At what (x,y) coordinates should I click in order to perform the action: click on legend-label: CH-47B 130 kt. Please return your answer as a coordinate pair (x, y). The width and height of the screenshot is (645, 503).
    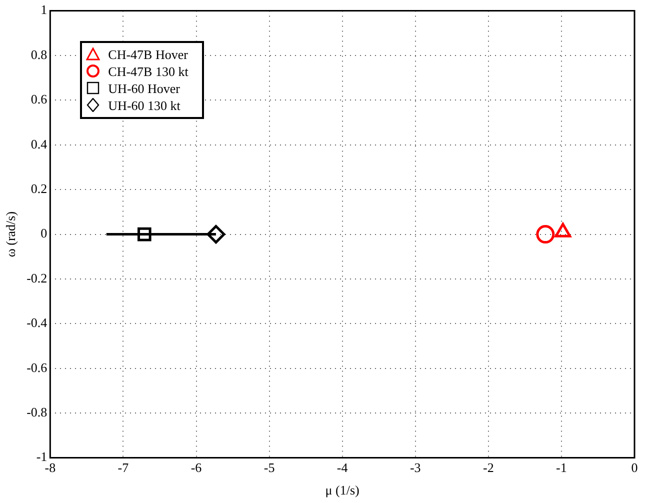
    Looking at the image, I should click on (148, 71).